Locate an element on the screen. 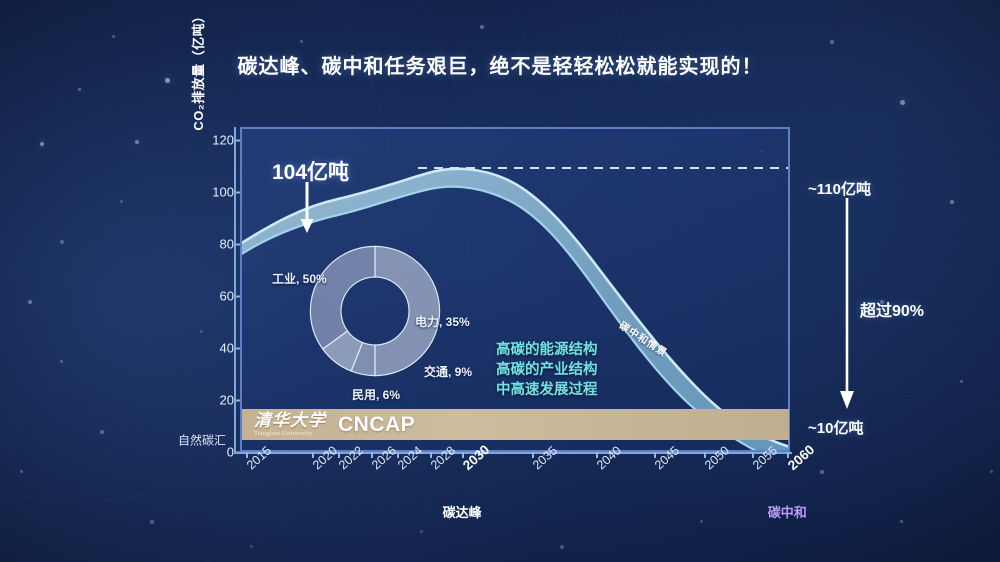 The width and height of the screenshot is (1000, 562). annotation-reduction-percent: 超过90% is located at coordinates (892, 311).